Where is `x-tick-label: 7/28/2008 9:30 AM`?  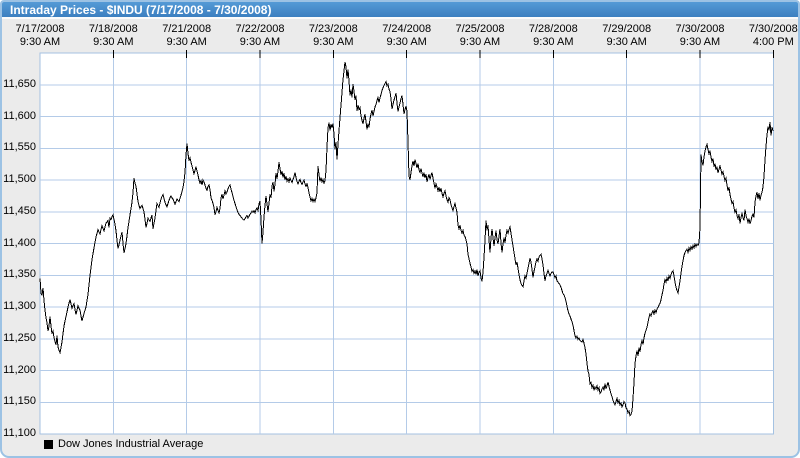
x-tick-label: 7/28/2008 9:30 AM is located at coordinates (553, 35).